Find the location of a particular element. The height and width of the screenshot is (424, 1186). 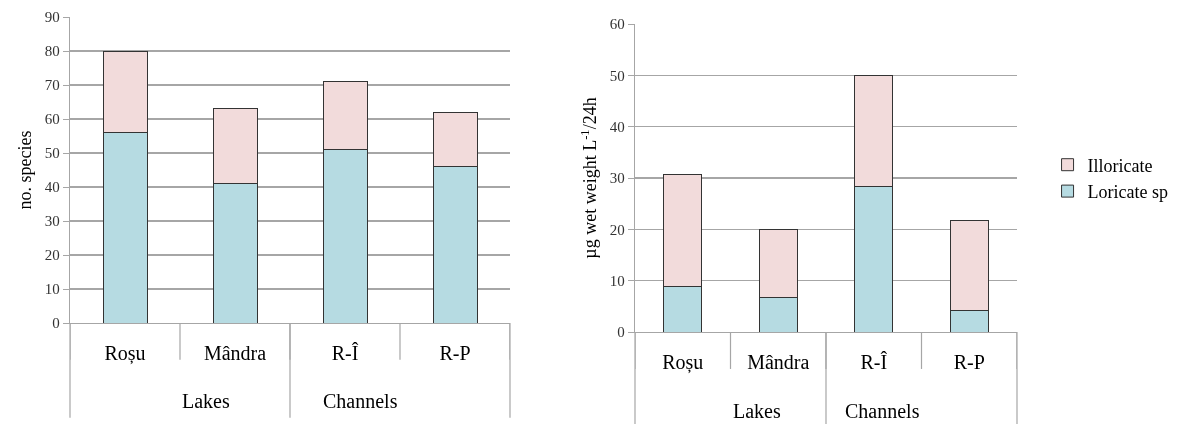

y-tick-label: 80 is located at coordinates (52, 51).